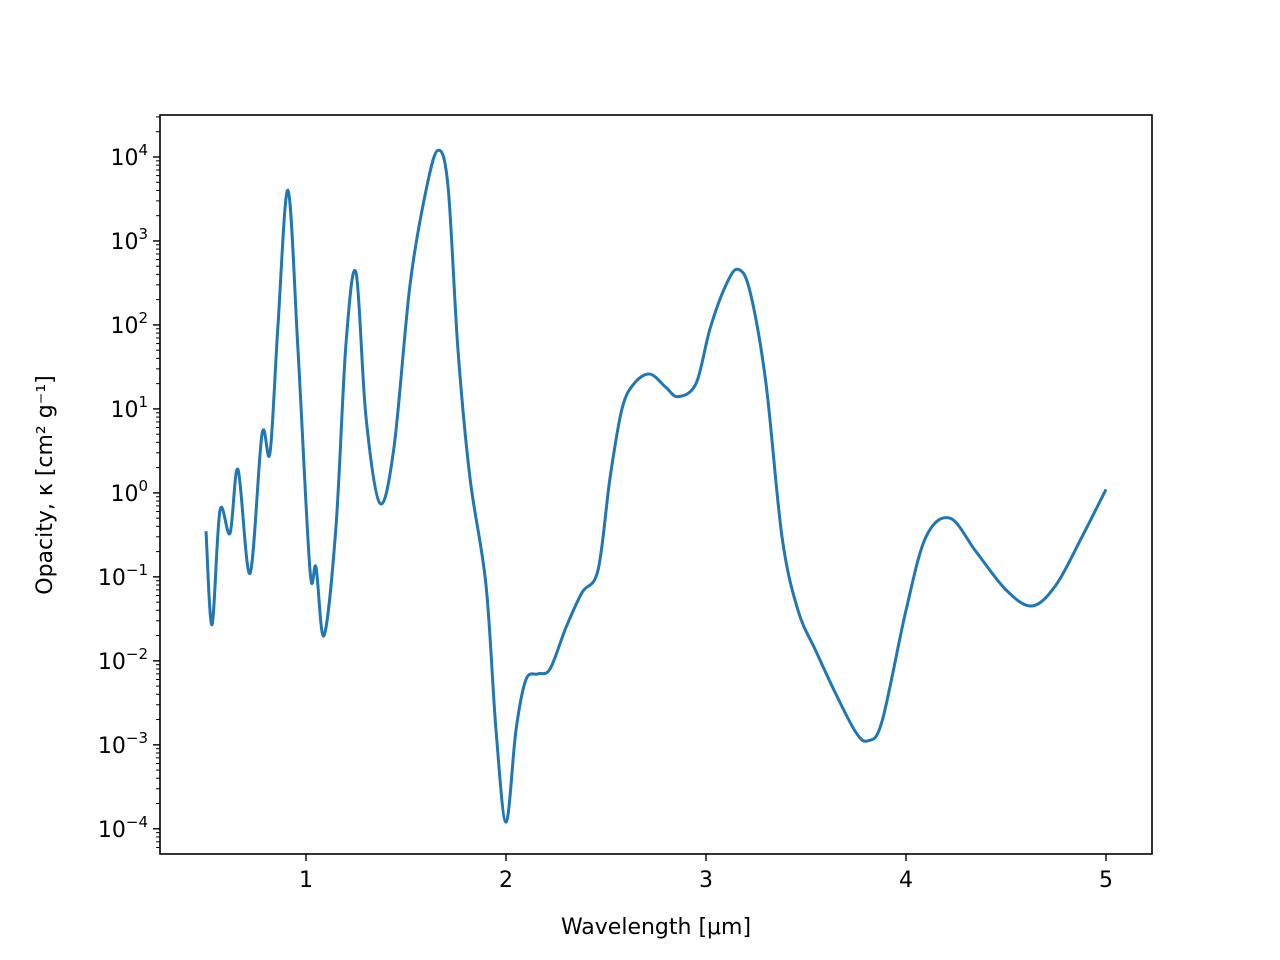 The width and height of the screenshot is (1280, 960). What do you see at coordinates (129, 408) in the screenshot?
I see `y-tick-label: 10¹` at bounding box center [129, 408].